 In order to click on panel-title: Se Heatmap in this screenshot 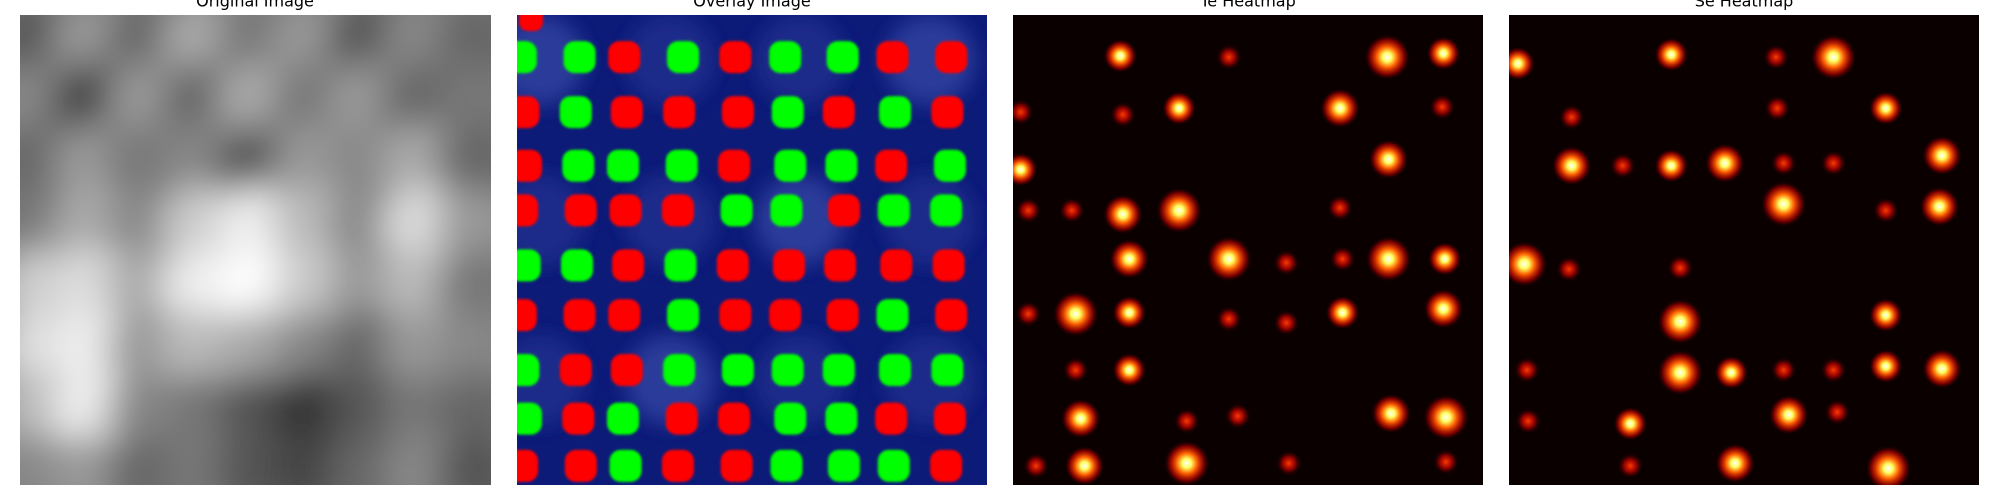, I will do `click(1744, 5)`.